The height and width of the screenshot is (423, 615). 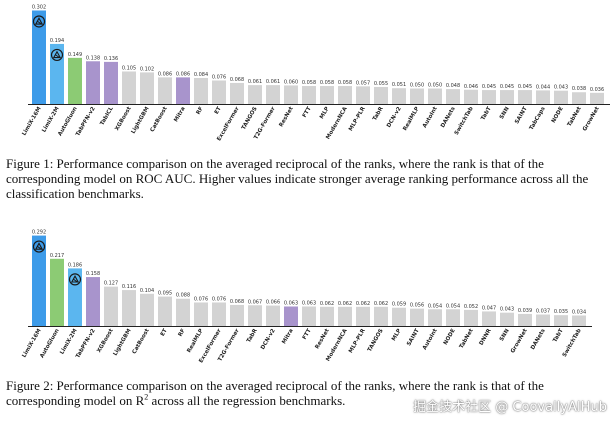 I want to click on bar-et, so click(x=165, y=311).